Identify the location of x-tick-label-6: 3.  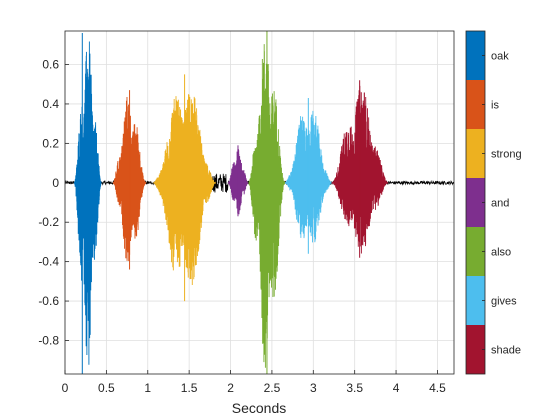
(313, 388).